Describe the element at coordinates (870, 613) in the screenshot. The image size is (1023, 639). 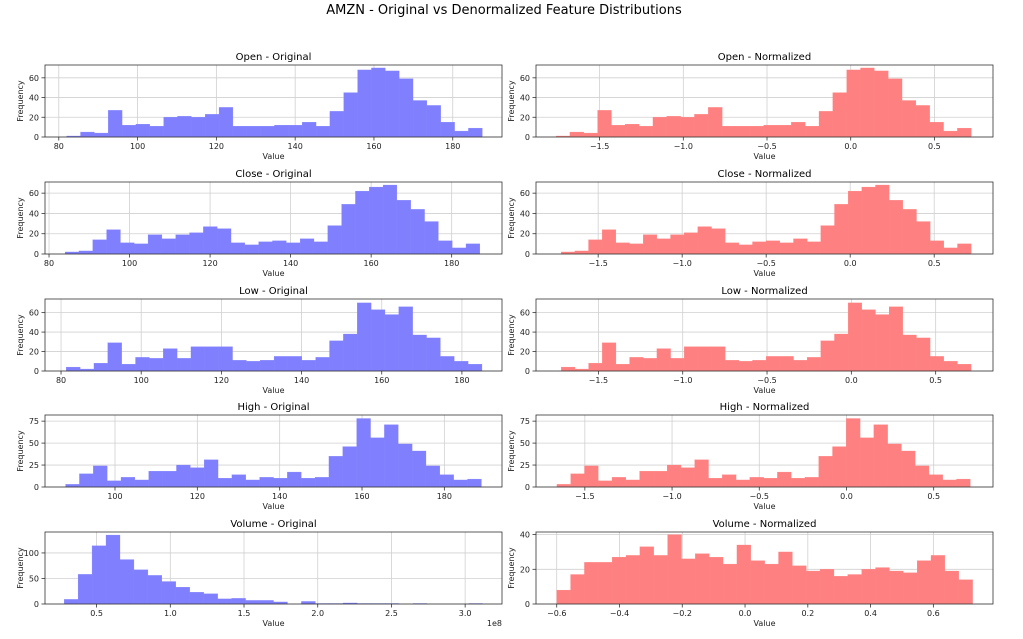
I see `x-tick-label: 0.4` at that location.